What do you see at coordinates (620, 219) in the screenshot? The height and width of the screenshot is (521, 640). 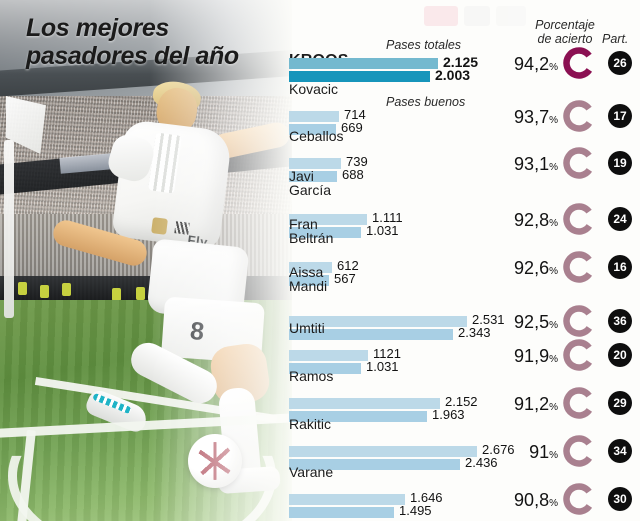 I see `participation-badge: 24` at bounding box center [620, 219].